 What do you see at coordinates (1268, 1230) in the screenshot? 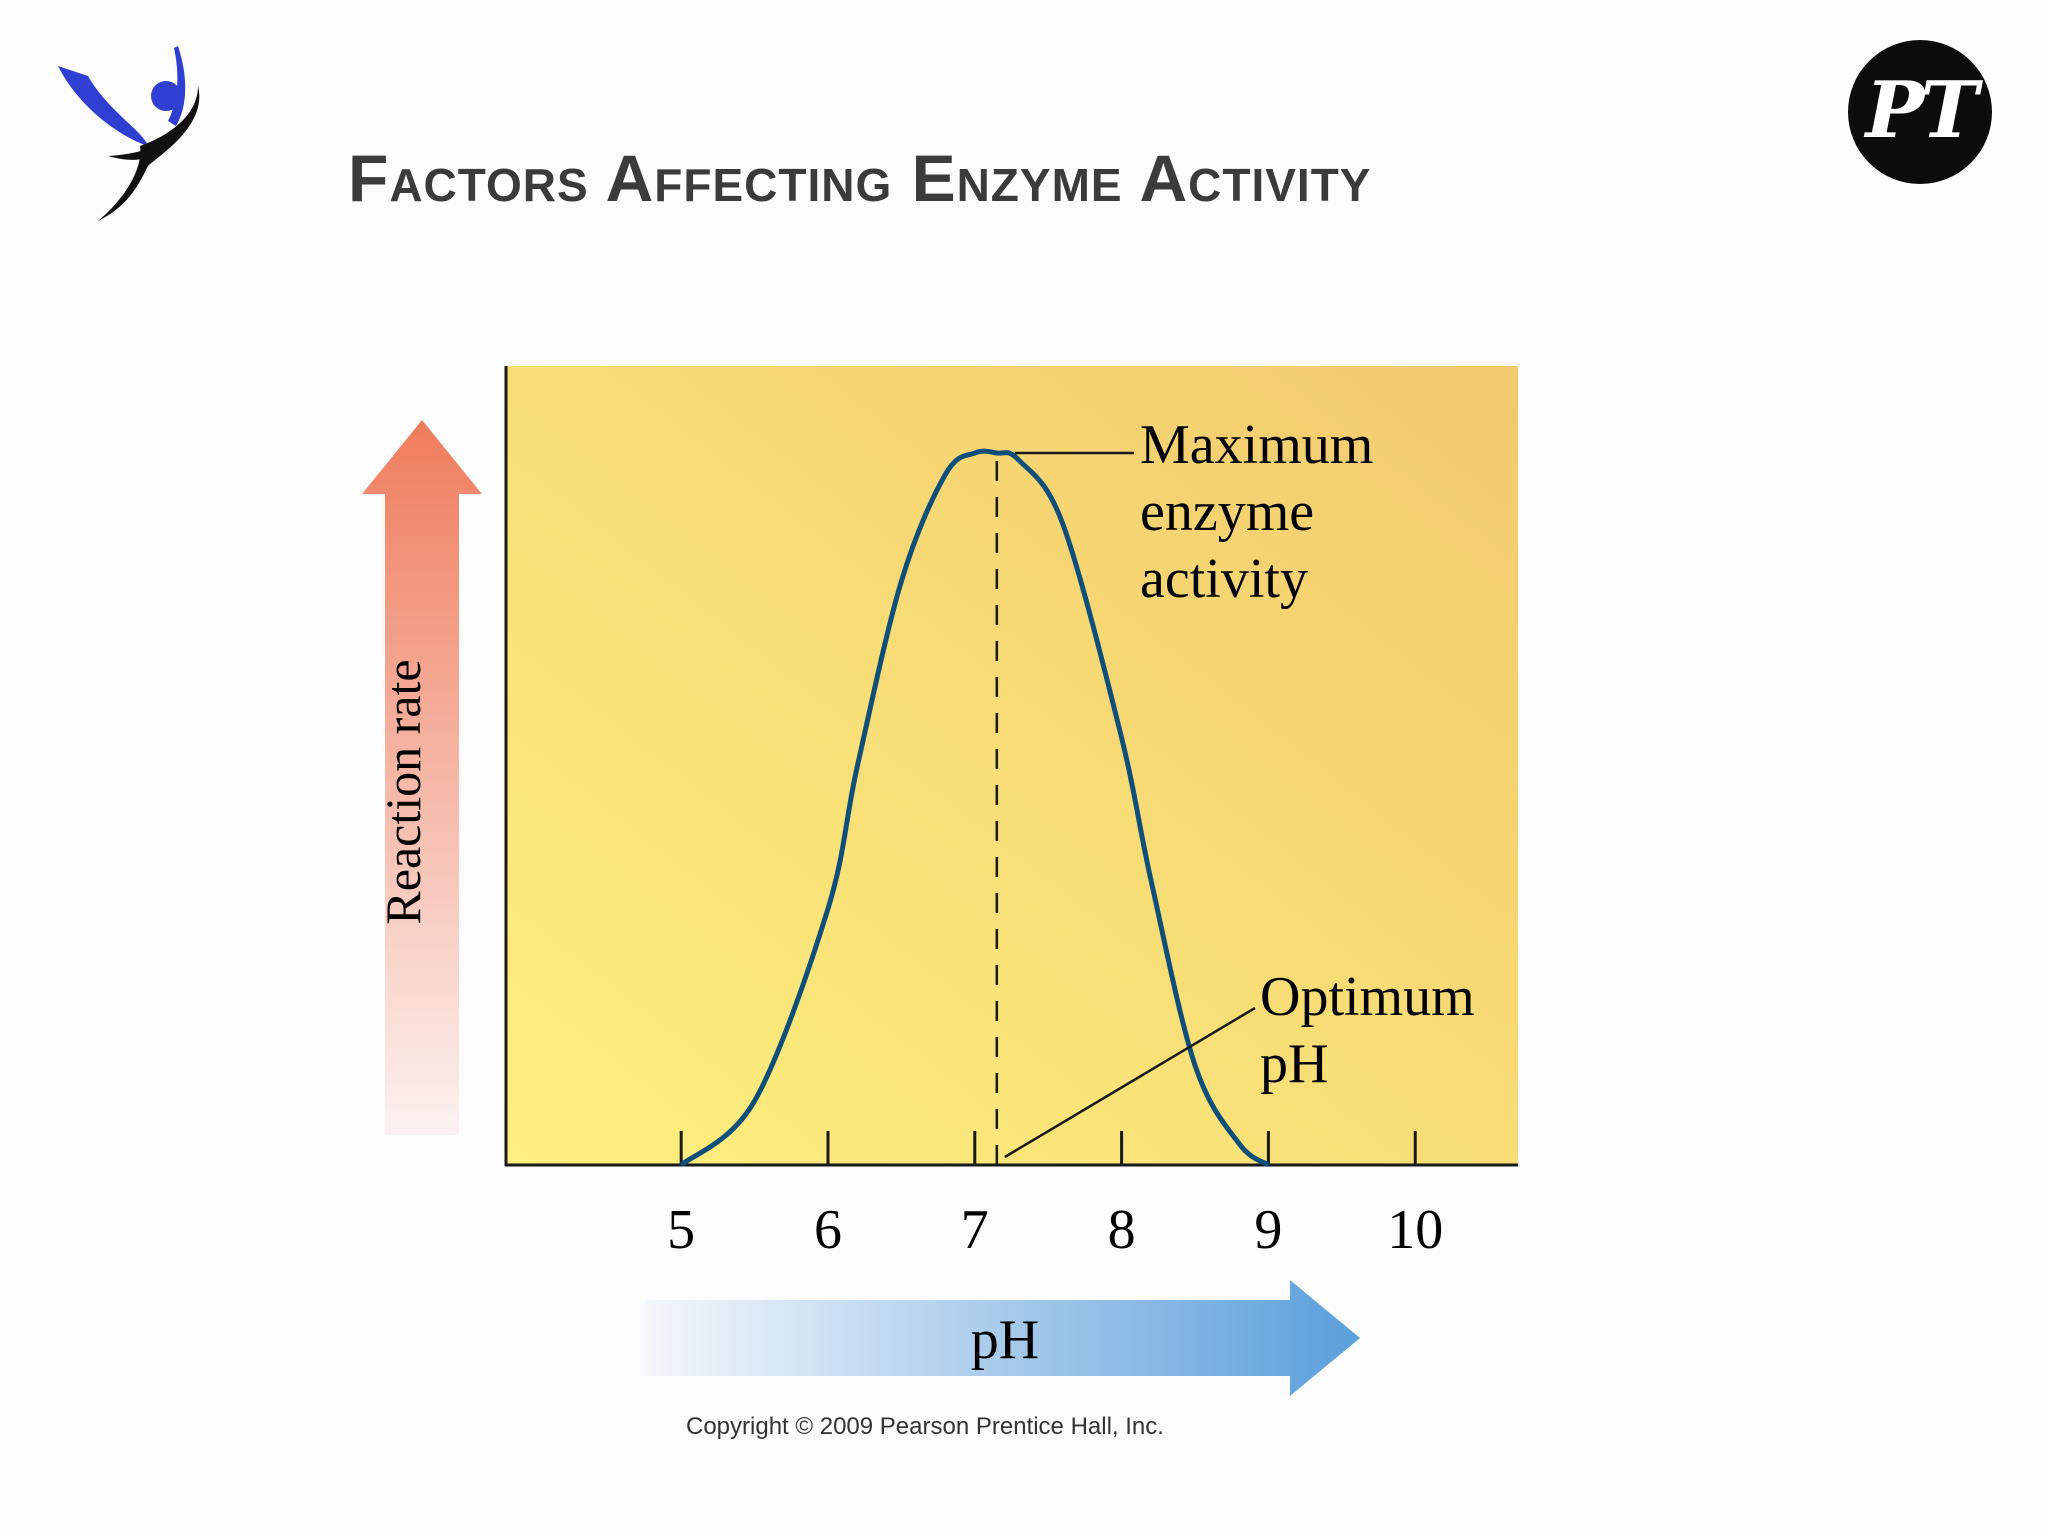
I see `x-tick-label-9: 9` at bounding box center [1268, 1230].